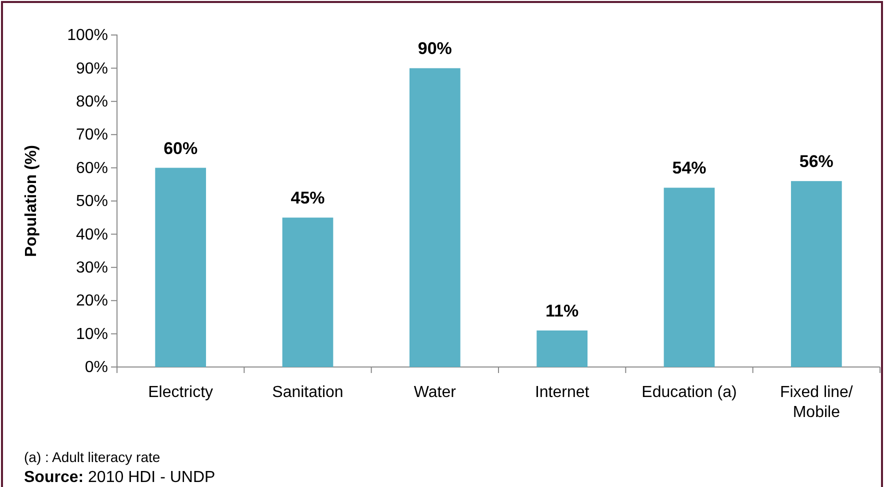 The width and height of the screenshot is (896, 487). What do you see at coordinates (817, 402) in the screenshot?
I see `x-tick-label: Fixed line/ Mobile` at bounding box center [817, 402].